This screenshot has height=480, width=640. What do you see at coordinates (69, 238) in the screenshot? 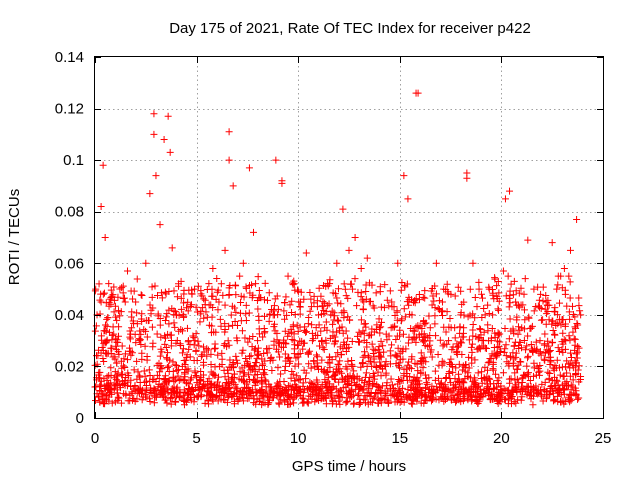
I see `y-tick-labels: 0 0.02 0.04 0.06 0.08 0.1 0.12 0.14` at bounding box center [69, 238].